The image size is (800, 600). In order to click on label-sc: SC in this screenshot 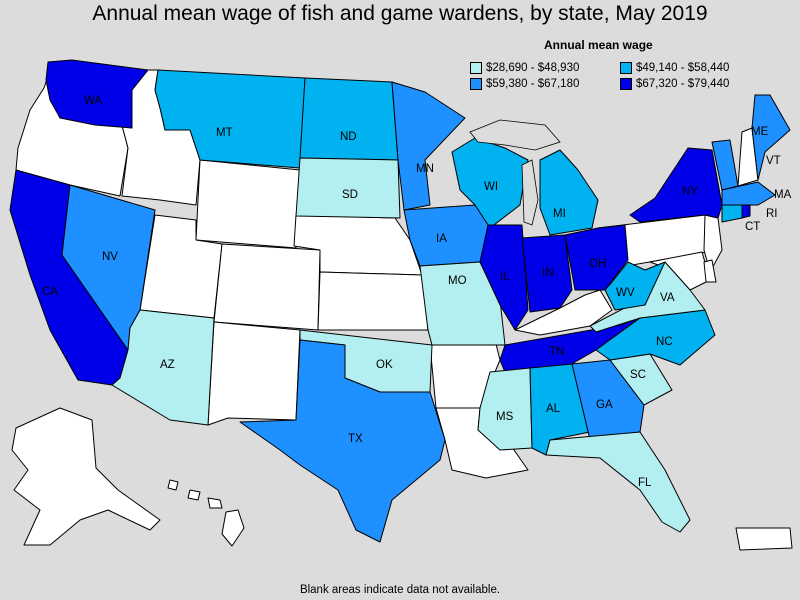, I will do `click(638, 375)`.